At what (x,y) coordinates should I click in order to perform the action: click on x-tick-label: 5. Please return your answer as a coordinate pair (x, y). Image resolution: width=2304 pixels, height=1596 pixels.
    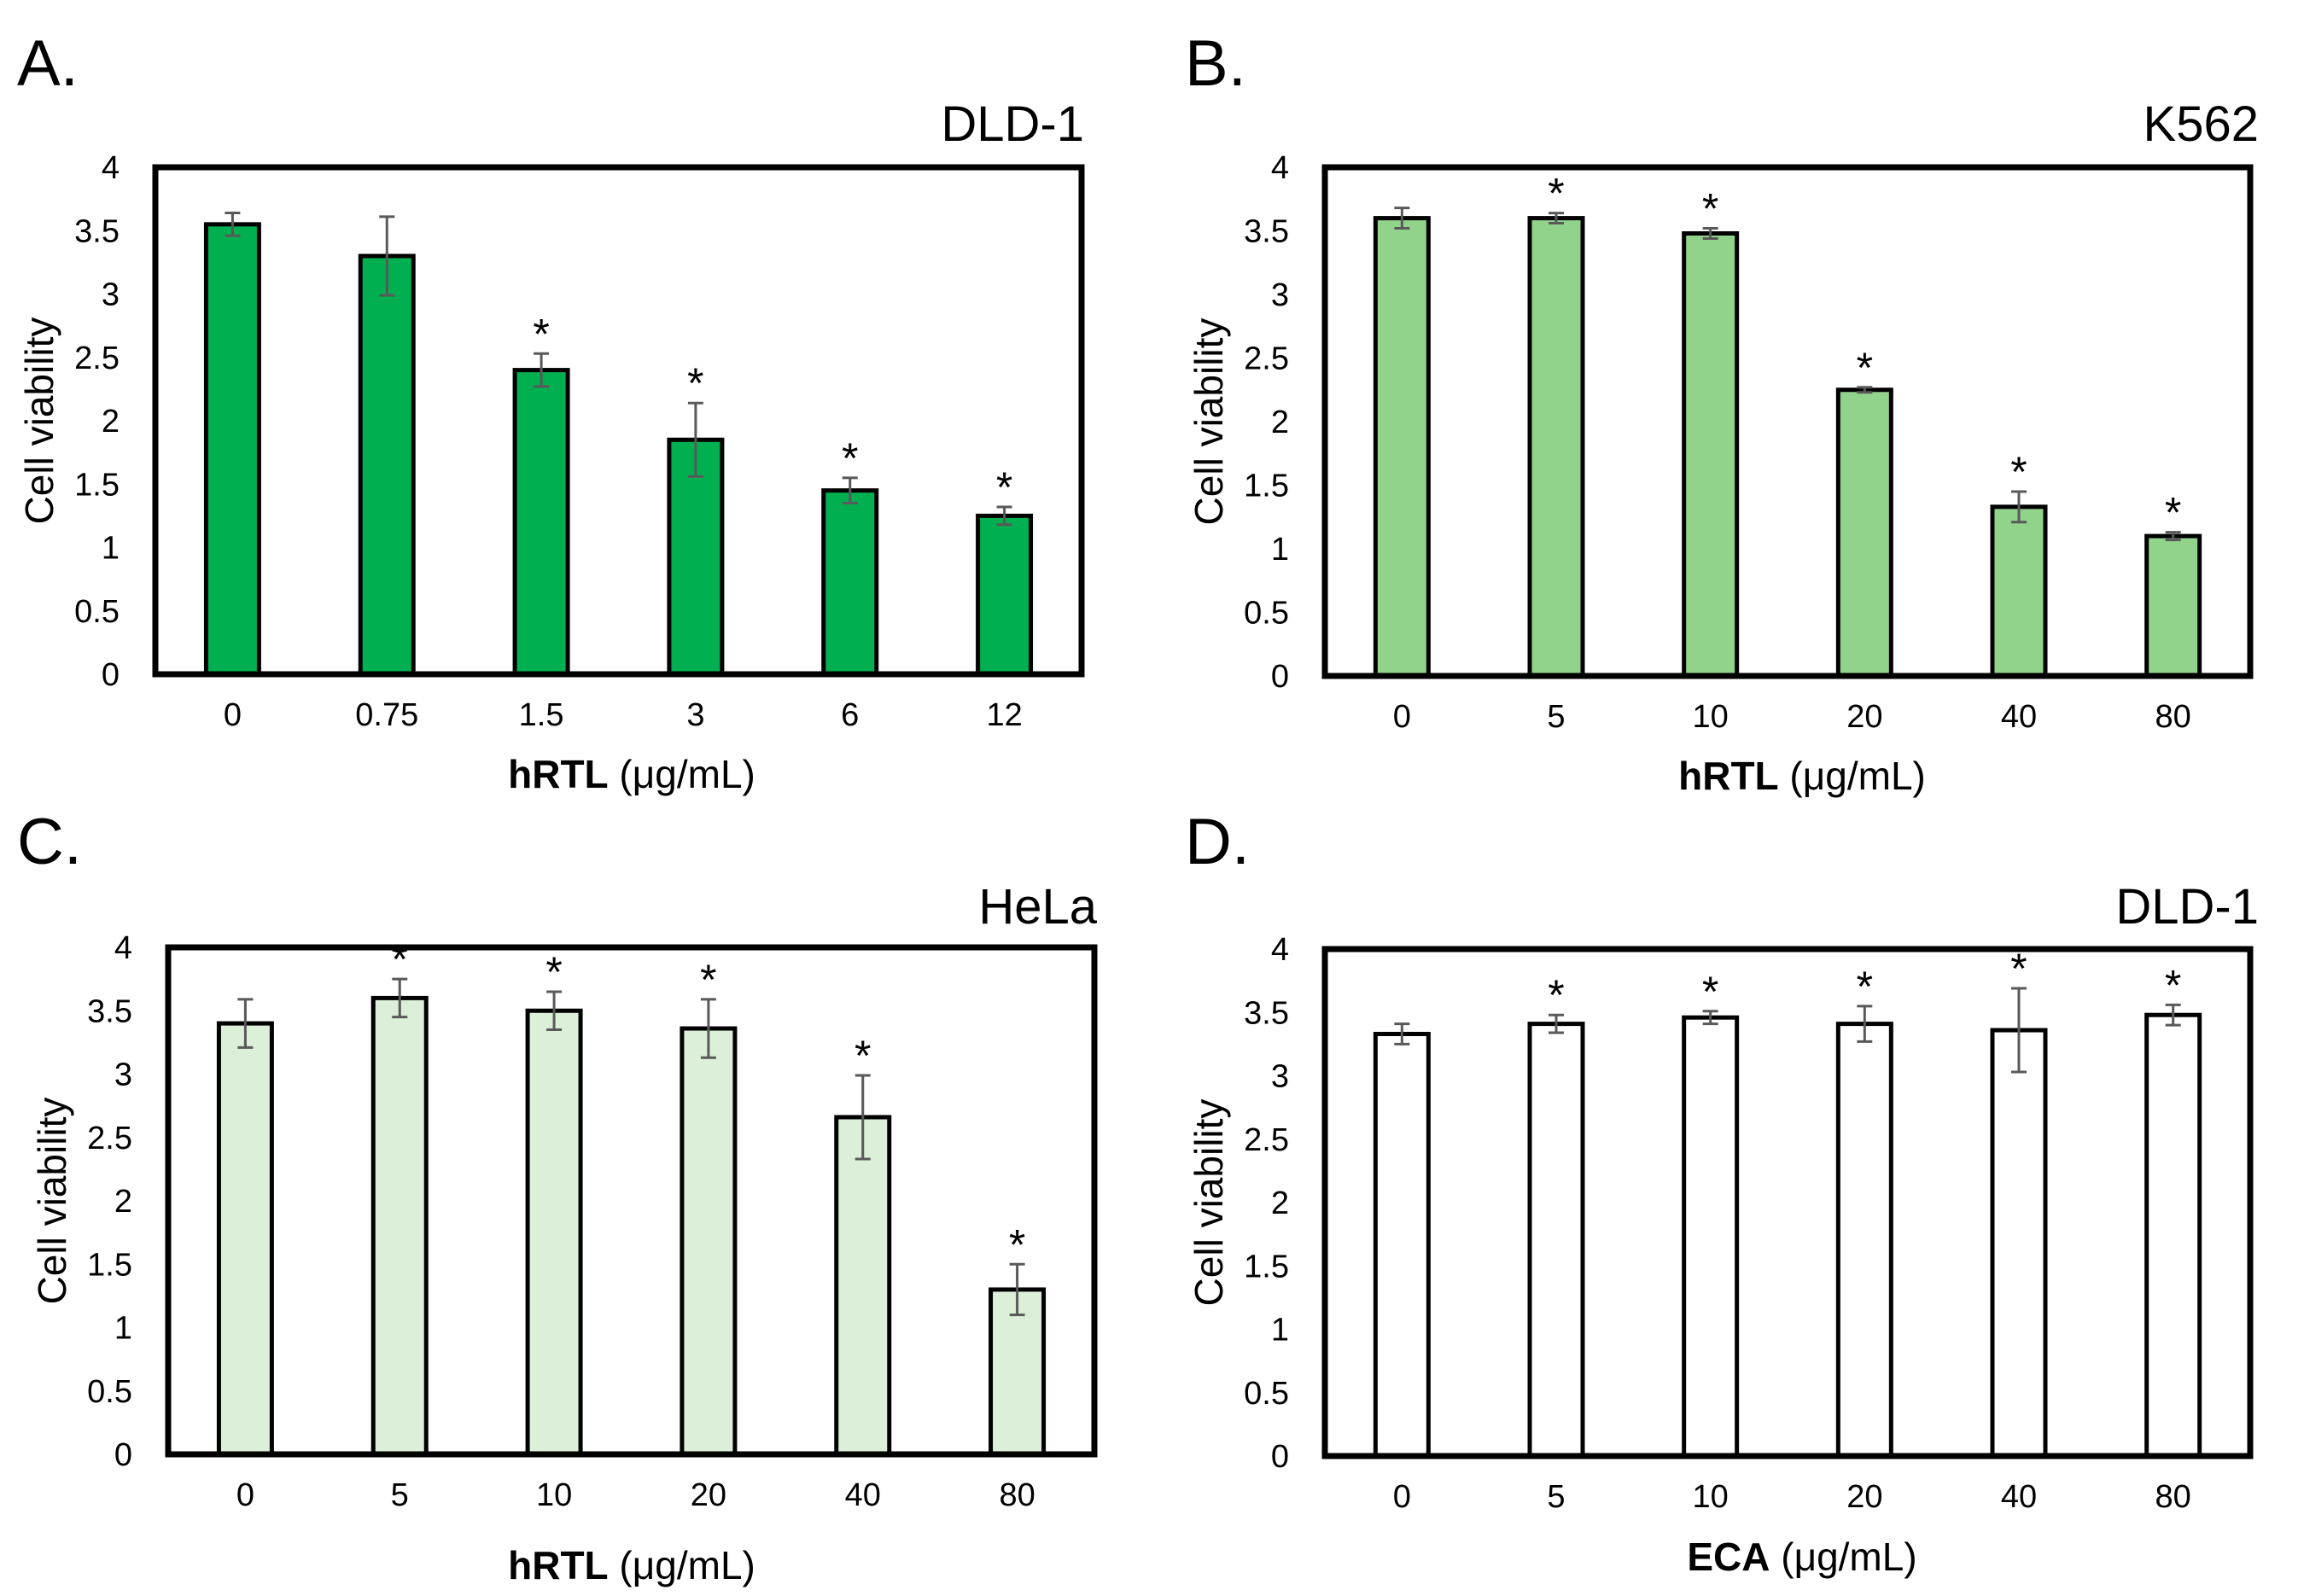
    Looking at the image, I should click on (1556, 1497).